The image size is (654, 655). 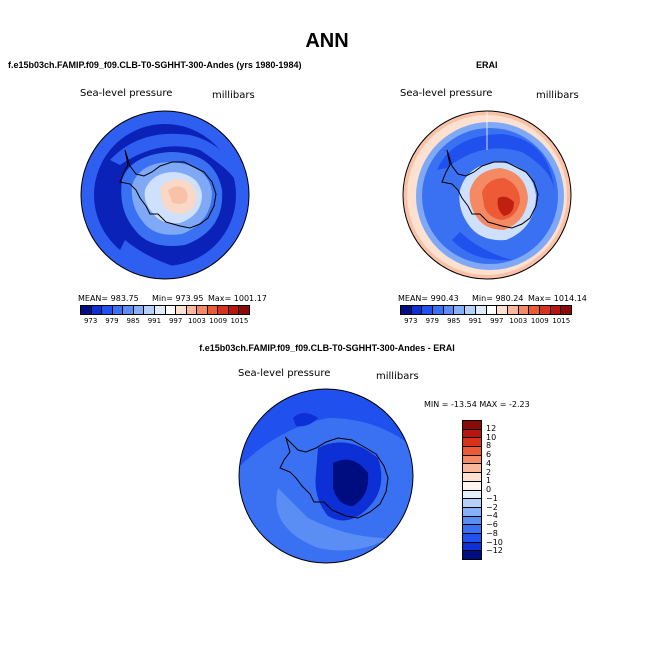 I want to click on panel2-mean: MEAN= 990.43, so click(x=428, y=298).